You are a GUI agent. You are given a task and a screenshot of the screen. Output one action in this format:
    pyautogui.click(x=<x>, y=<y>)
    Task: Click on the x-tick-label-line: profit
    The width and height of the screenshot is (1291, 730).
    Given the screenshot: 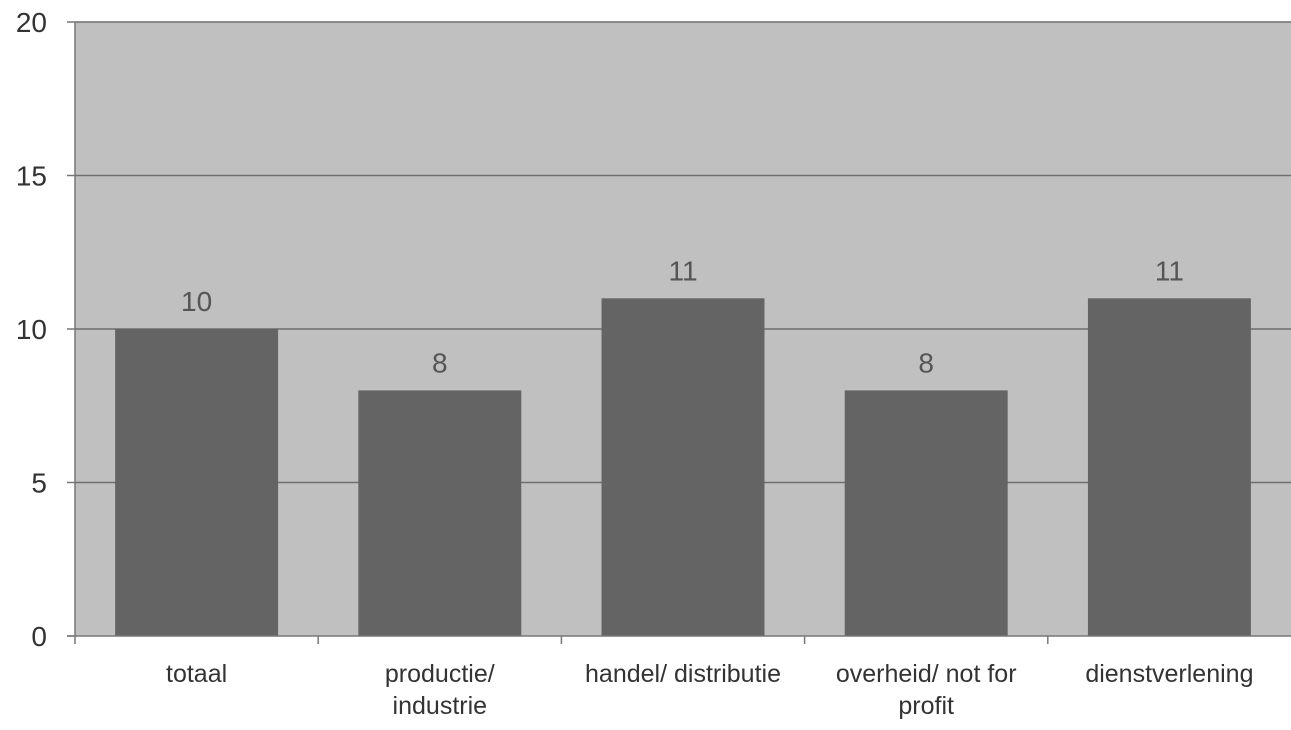 What is the action you would take?
    pyautogui.click(x=926, y=706)
    